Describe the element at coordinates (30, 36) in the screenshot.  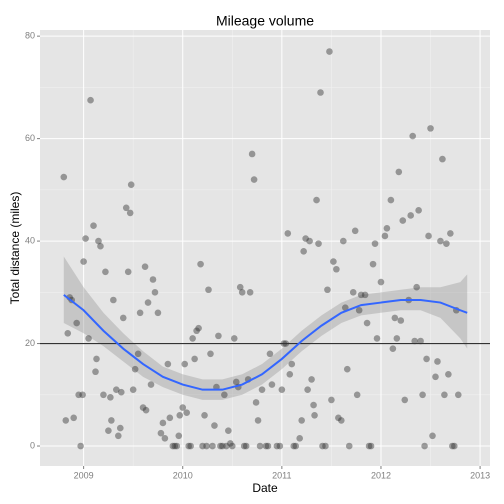
I see `y-tick-label: 80` at that location.